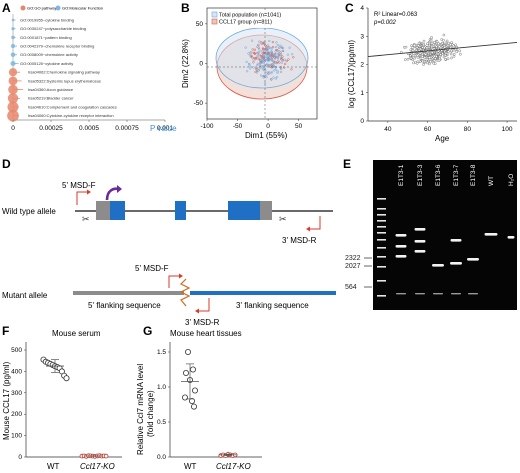  I want to click on primer-r1-arrow, so click(315, 223).